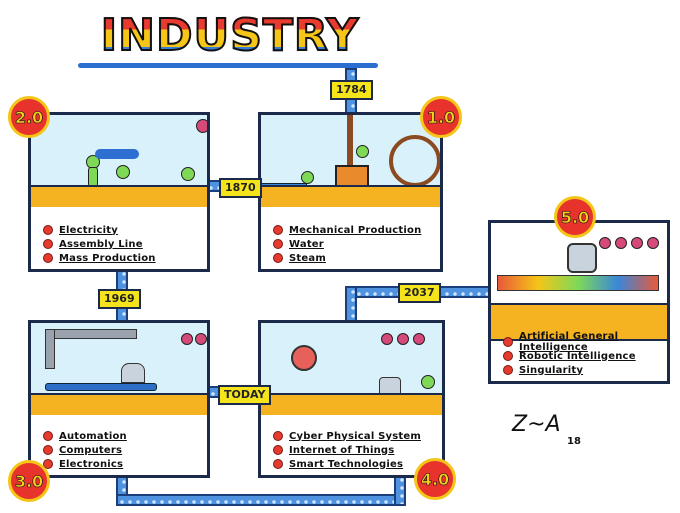  Describe the element at coordinates (355, 436) in the screenshot. I see `item-cyber-physical-system: Cyber Physical System` at that location.